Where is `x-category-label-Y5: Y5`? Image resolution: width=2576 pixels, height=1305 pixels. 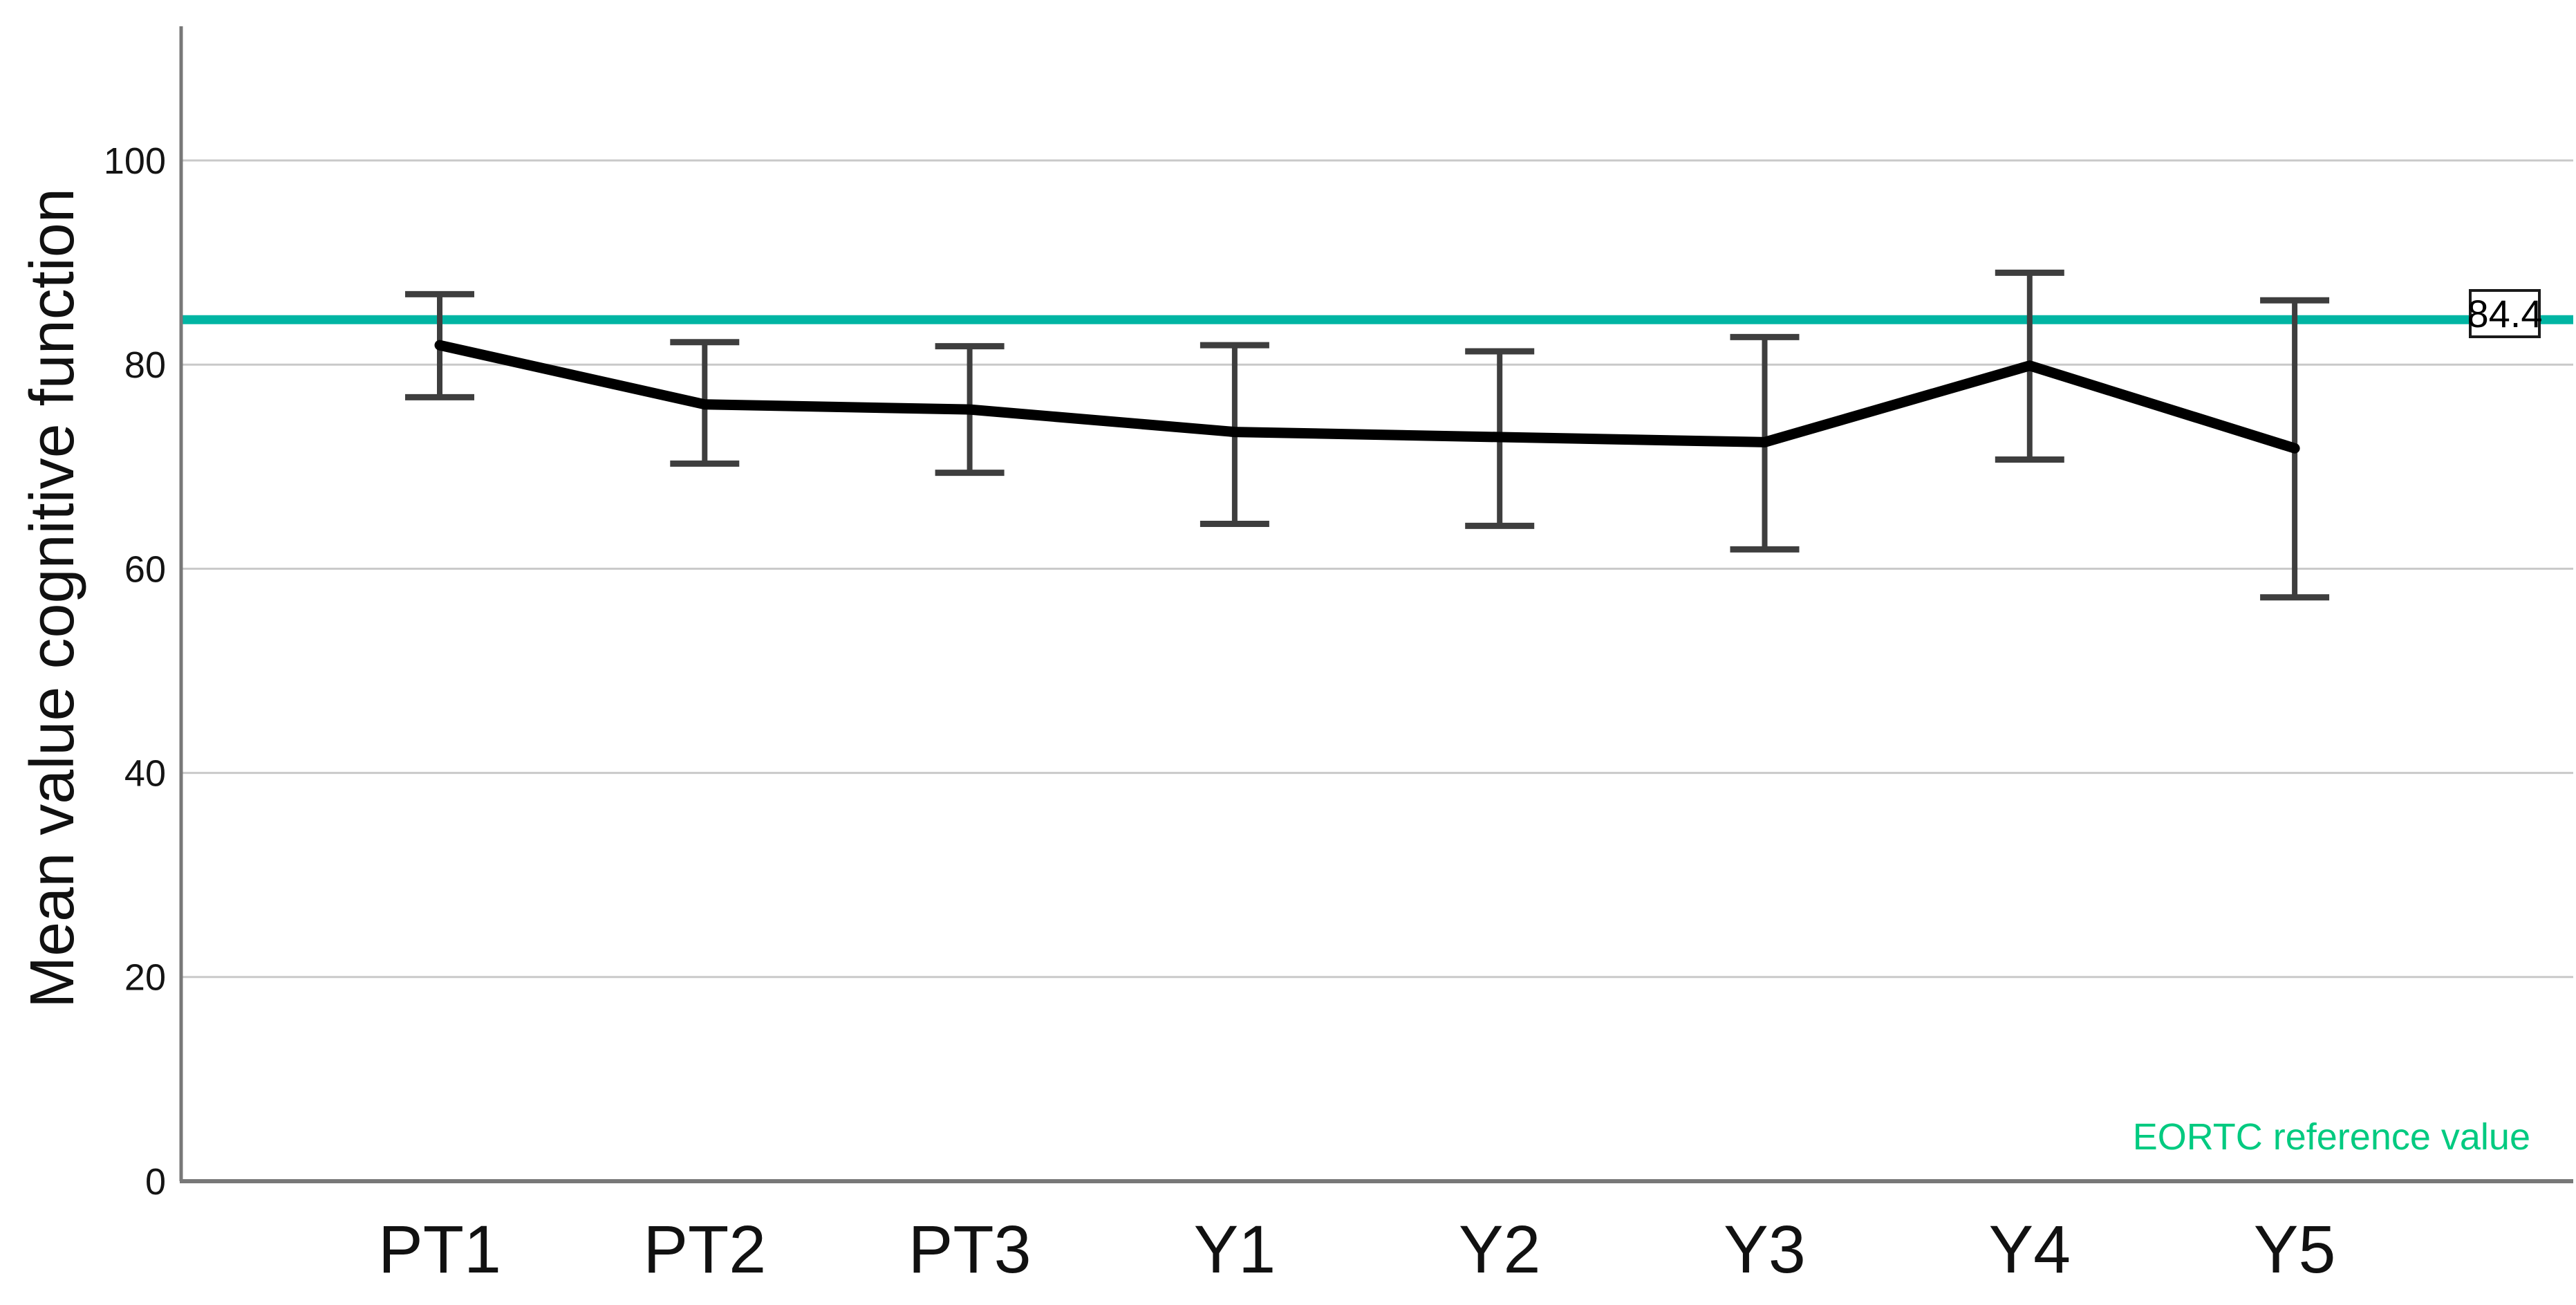 x-category-label-Y5: Y5 is located at coordinates (2295, 1249).